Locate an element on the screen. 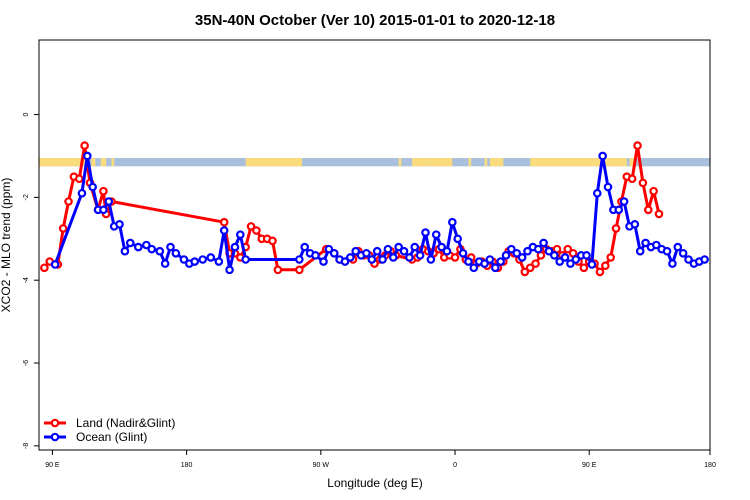 Image resolution: width=750 pixels, height=500 pixels. legend-label-0: Land (Nadir&Glint) is located at coordinates (125, 423).